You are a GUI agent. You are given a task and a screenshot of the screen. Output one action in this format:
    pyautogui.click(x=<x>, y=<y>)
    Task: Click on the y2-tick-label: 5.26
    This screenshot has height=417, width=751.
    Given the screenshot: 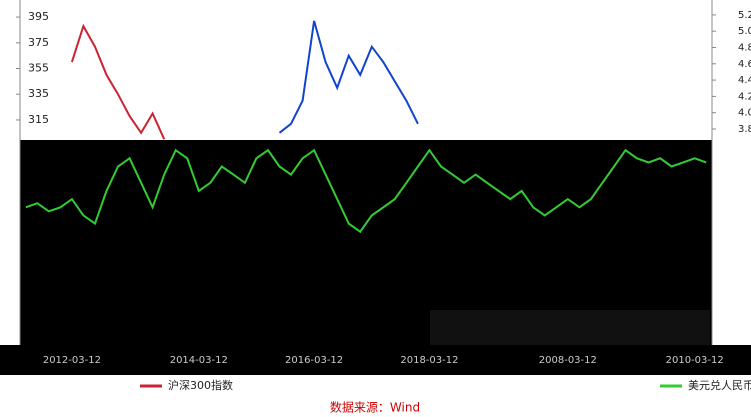 What is the action you would take?
    pyautogui.click(x=744, y=15)
    